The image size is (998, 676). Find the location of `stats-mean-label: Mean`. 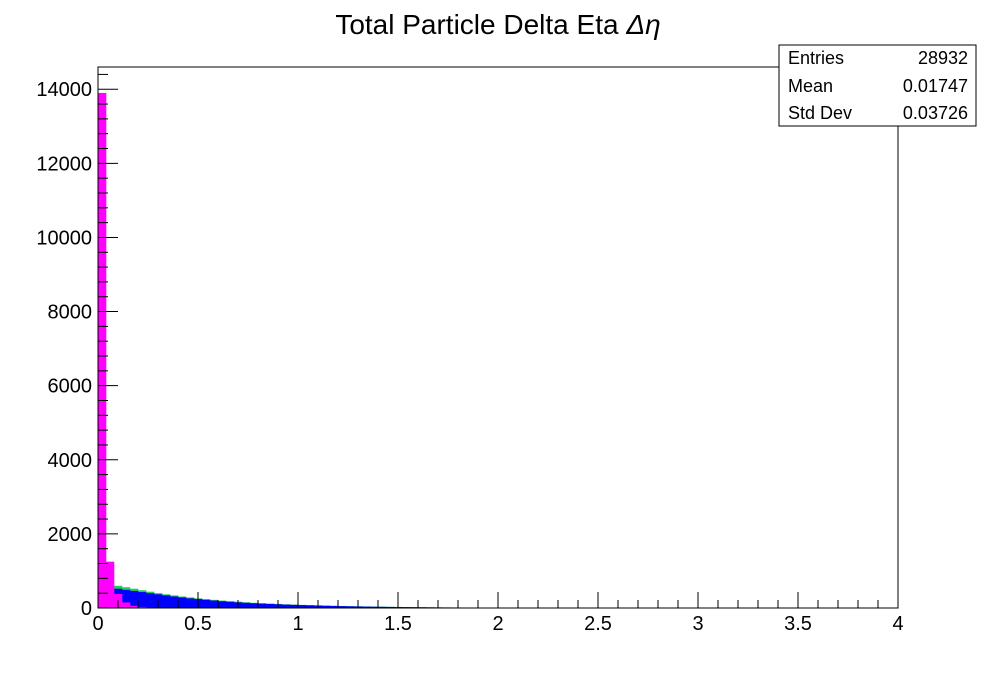

stats-mean-label: Mean is located at coordinates (810, 86).